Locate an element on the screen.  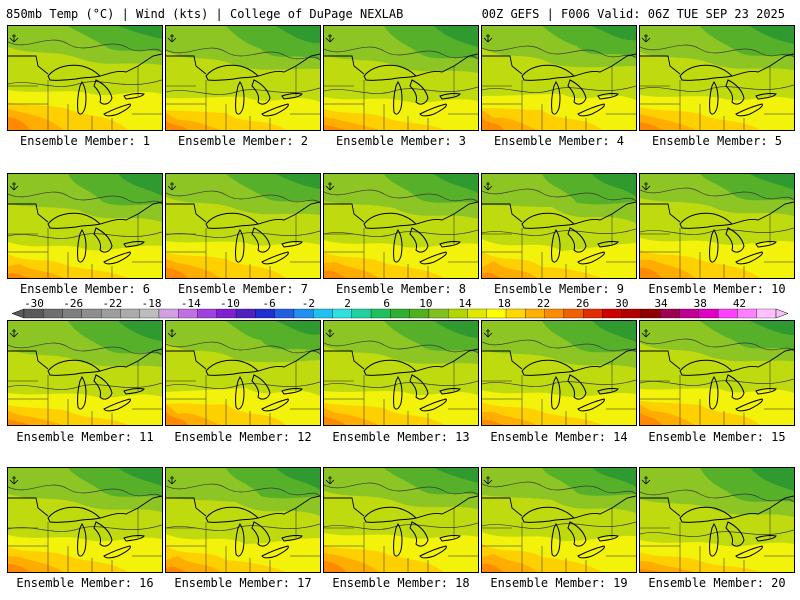
ensemble-member-label: Ensemble Member: 7 is located at coordinates (243, 289).